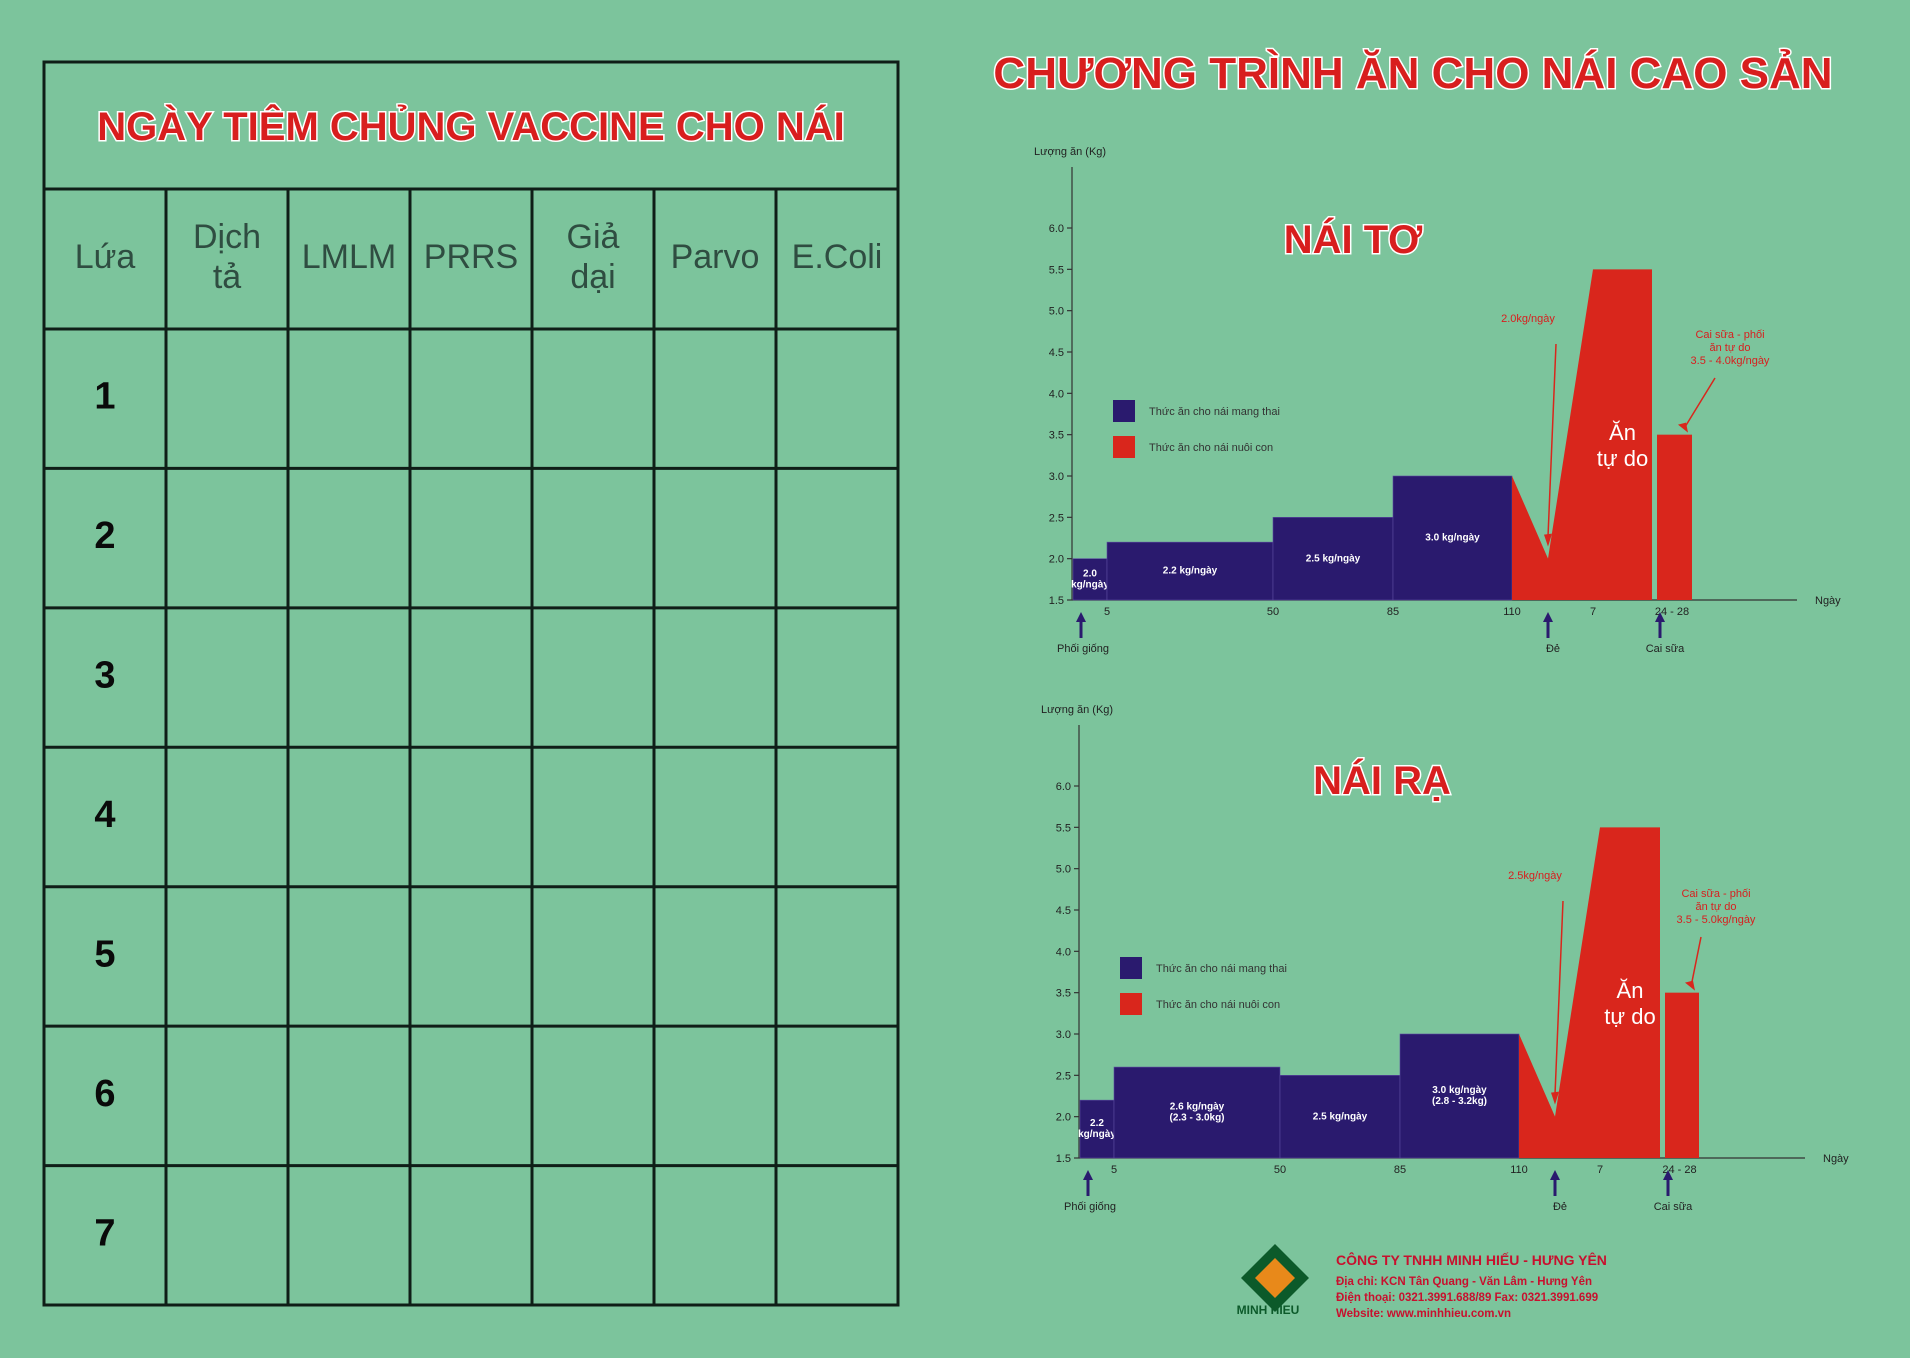 This screenshot has width=1910, height=1358. Describe the element at coordinates (1268, 1310) in the screenshot. I see `logo-text: MINH HIEU` at that location.